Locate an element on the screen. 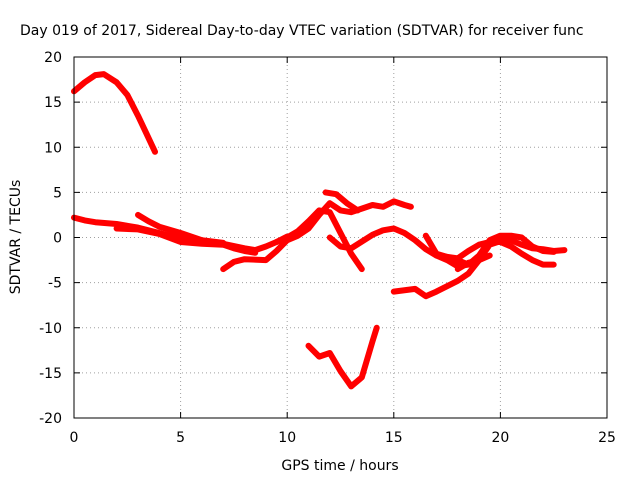  x-tick-label: 10 is located at coordinates (287, 438).